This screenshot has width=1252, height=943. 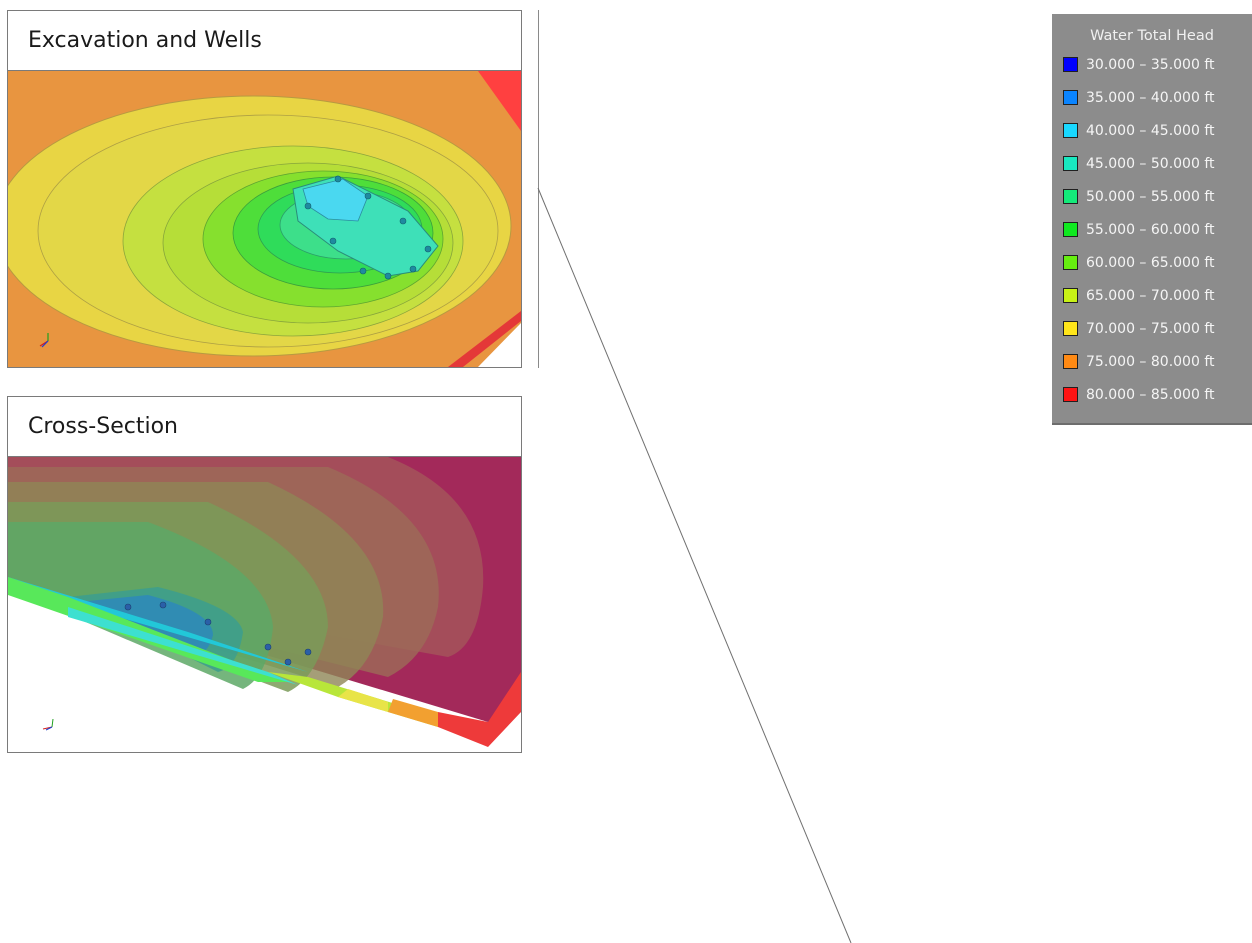 I want to click on legend-item: 60.000 – 65.000 ft, so click(x=1152, y=262).